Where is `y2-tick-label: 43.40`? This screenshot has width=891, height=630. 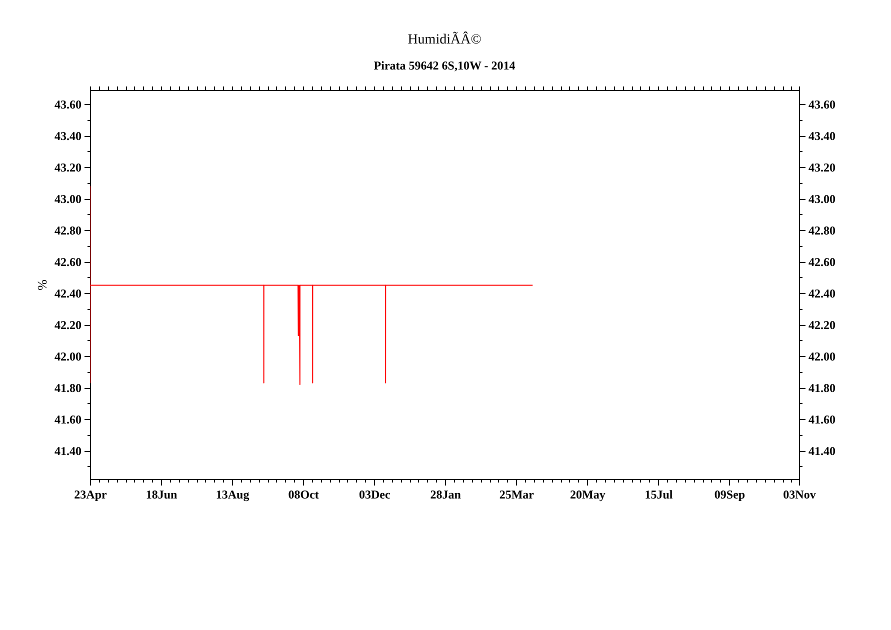 y2-tick-label: 43.40 is located at coordinates (822, 136).